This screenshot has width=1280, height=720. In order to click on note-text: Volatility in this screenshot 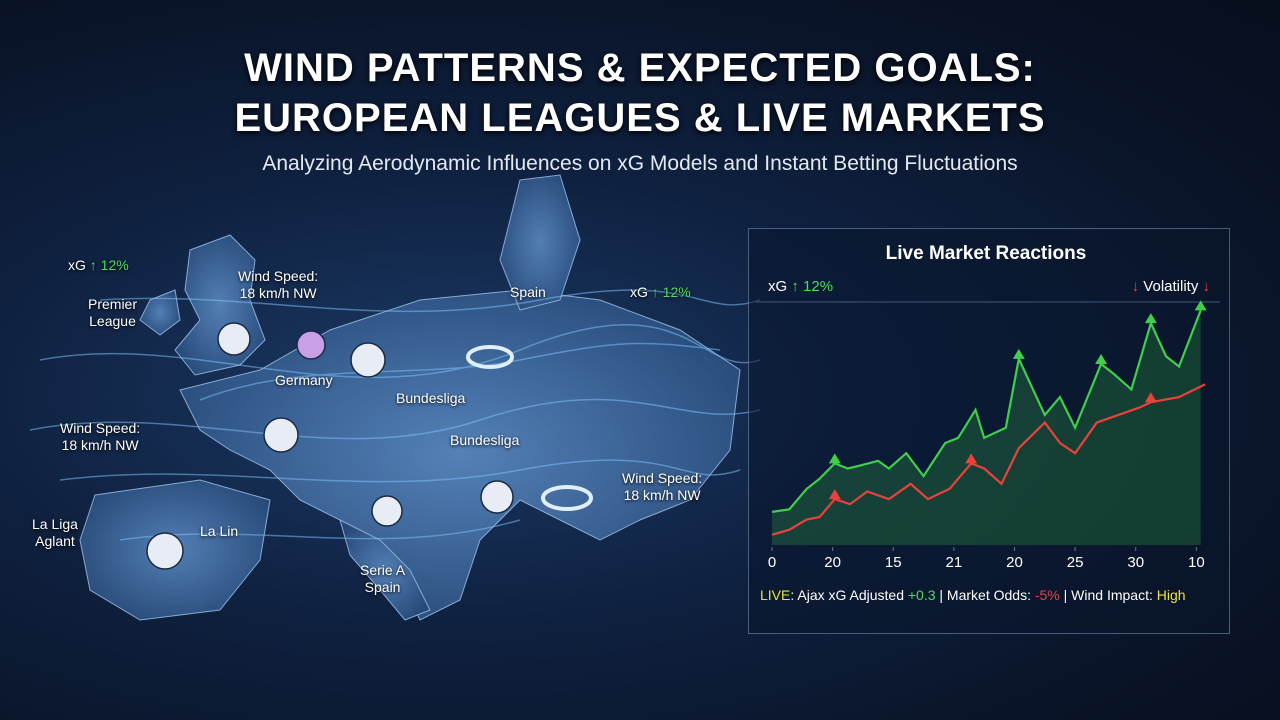, I will do `click(1171, 286)`.